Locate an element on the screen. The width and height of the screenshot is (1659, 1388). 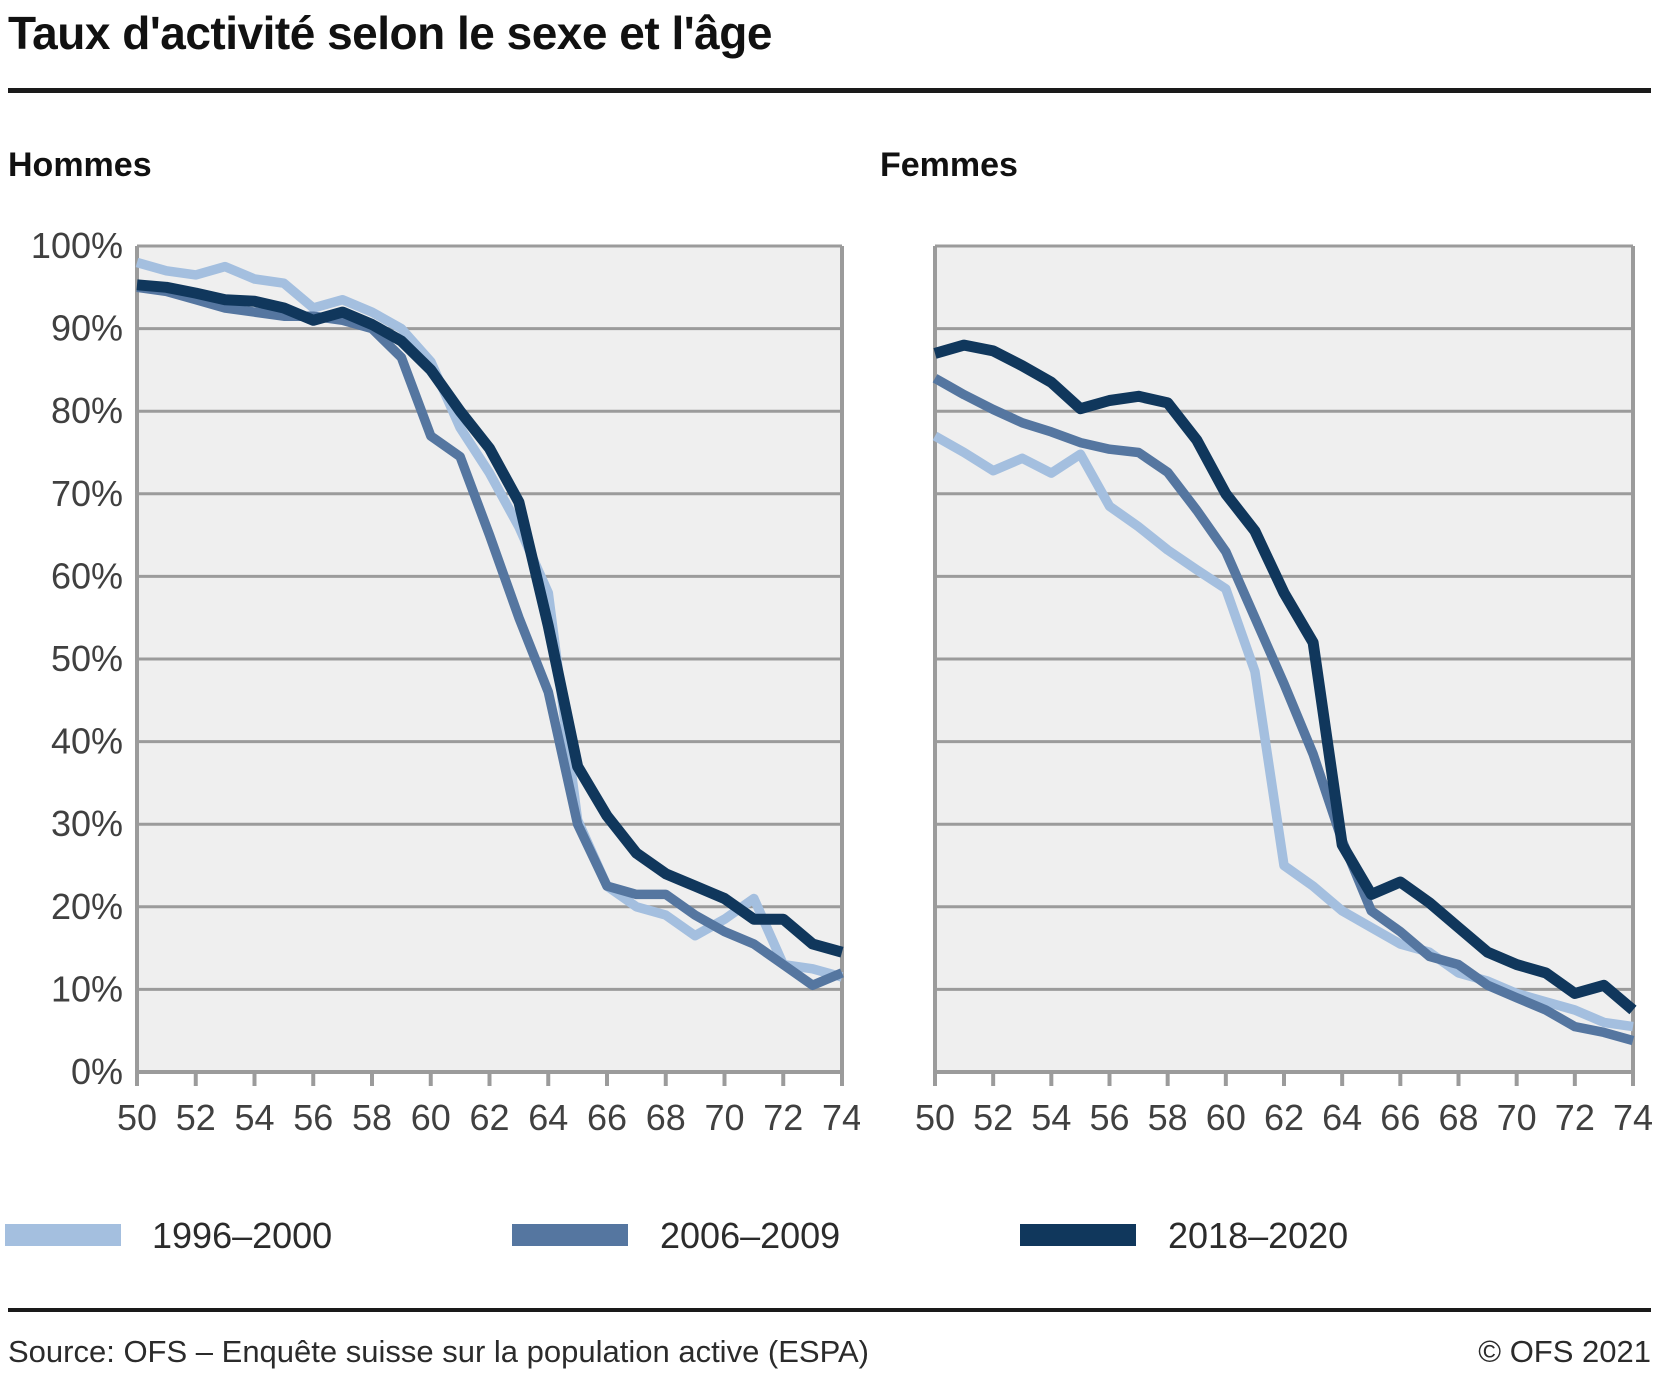
y-tick-label: 100% is located at coordinates (77, 248).